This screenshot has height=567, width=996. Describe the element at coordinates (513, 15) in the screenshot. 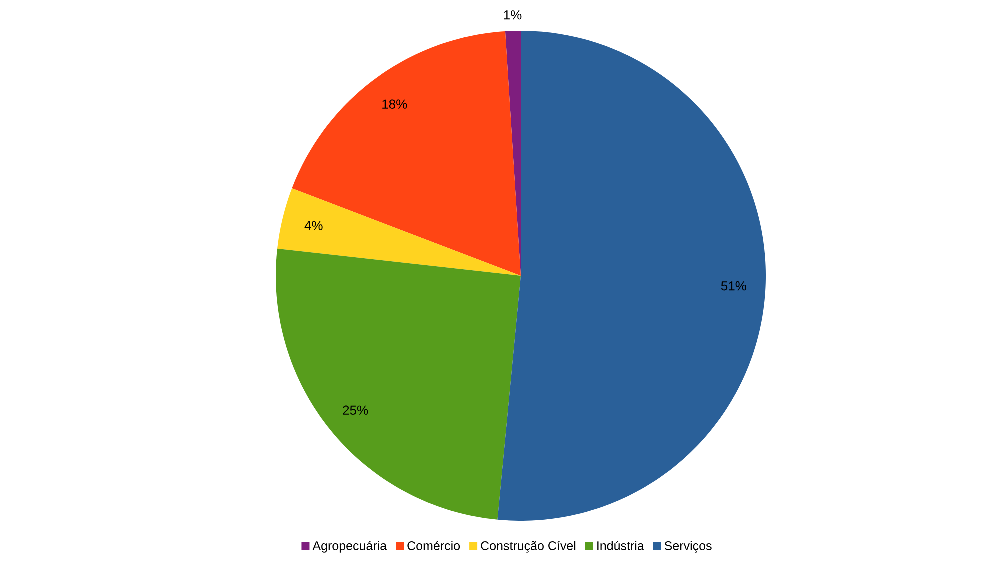

I see `data-label: 1%` at that location.